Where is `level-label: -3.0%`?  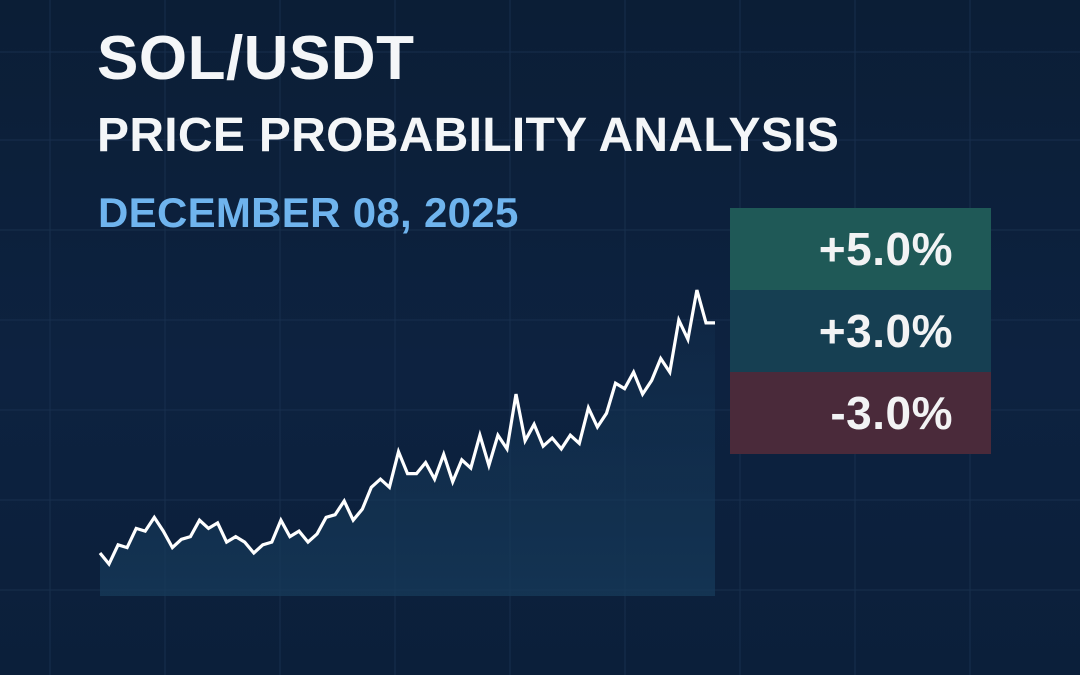 level-label: -3.0% is located at coordinates (891, 413).